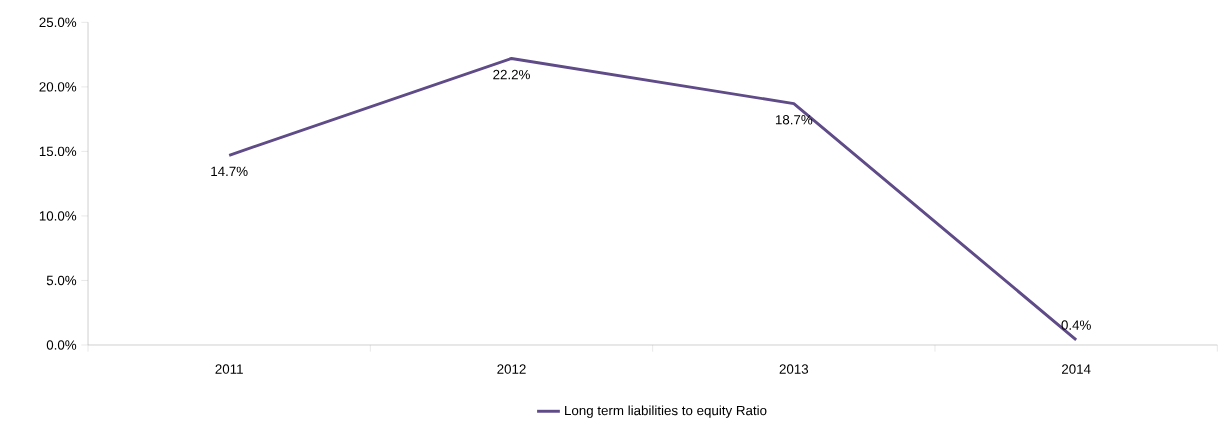  I want to click on y-tick-label: 5.0%, so click(61, 280).